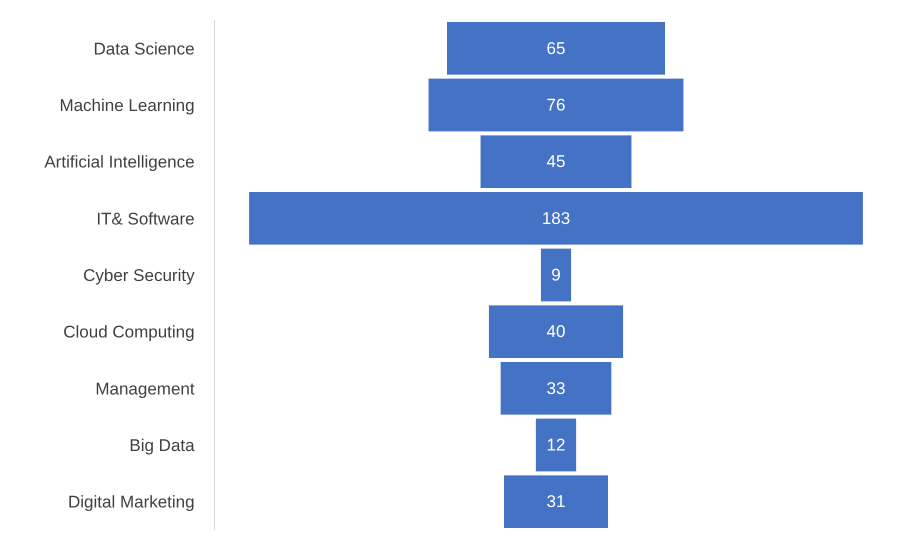 The width and height of the screenshot is (901, 544). What do you see at coordinates (556, 105) in the screenshot?
I see `data-label: 76` at bounding box center [556, 105].